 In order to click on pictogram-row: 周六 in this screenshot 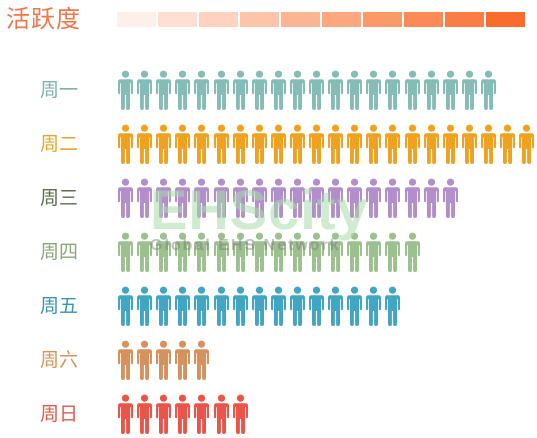, I will do `click(268, 360)`.